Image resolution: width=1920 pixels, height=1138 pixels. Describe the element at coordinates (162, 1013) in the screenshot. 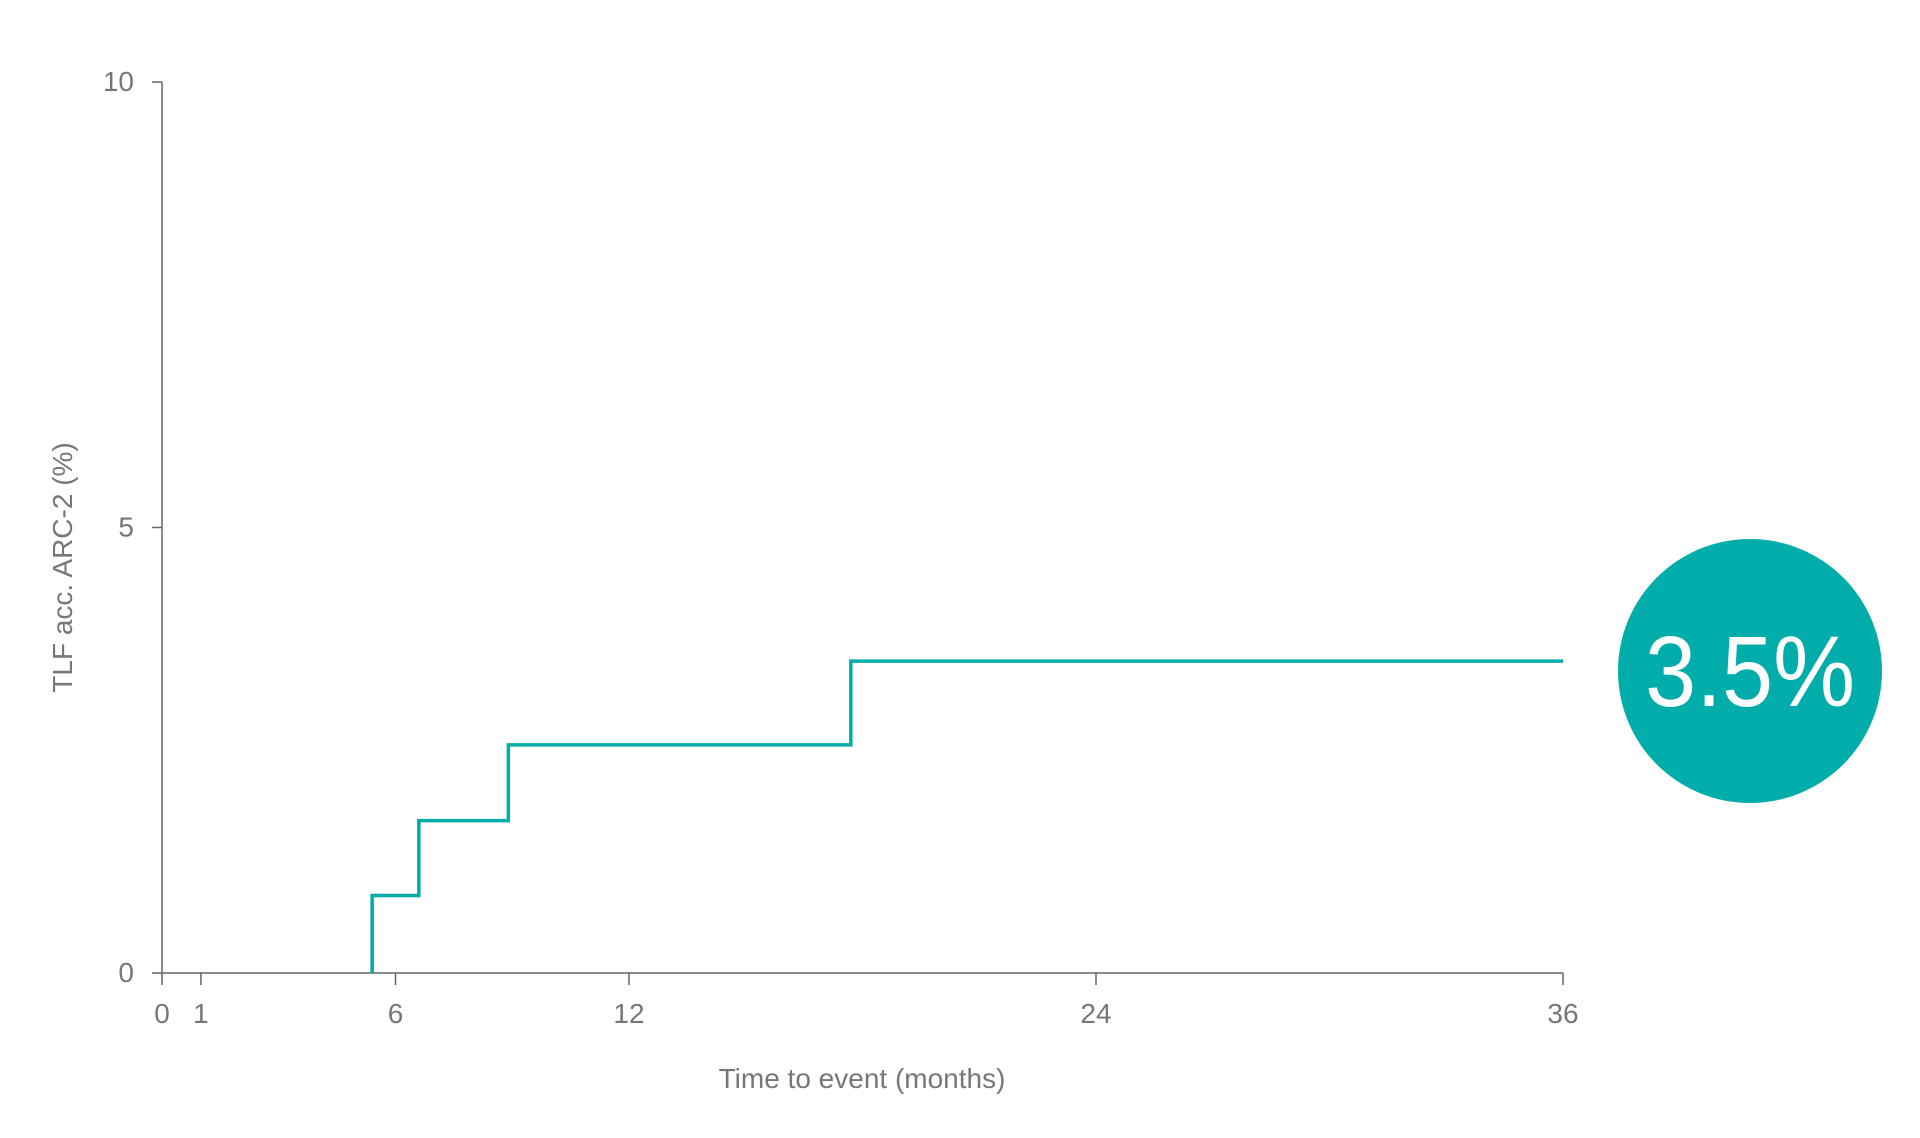

I see `x-tick-label: 0` at that location.